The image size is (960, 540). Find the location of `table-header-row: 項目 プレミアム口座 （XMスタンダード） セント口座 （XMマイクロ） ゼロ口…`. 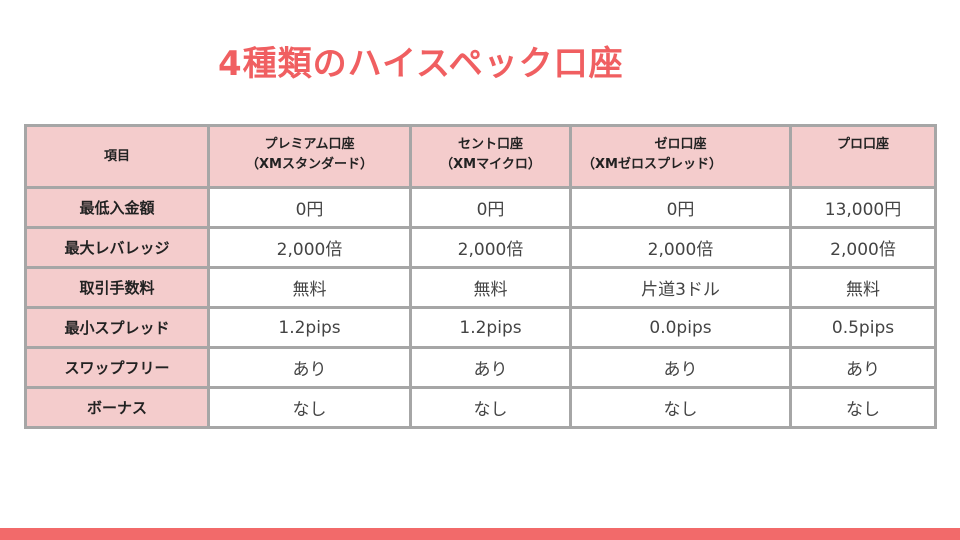

table-header-row: 項目 プレミアム口座 （XMスタンダード） セント口座 （XMマイクロ） ゼロ口… is located at coordinates (480, 156).